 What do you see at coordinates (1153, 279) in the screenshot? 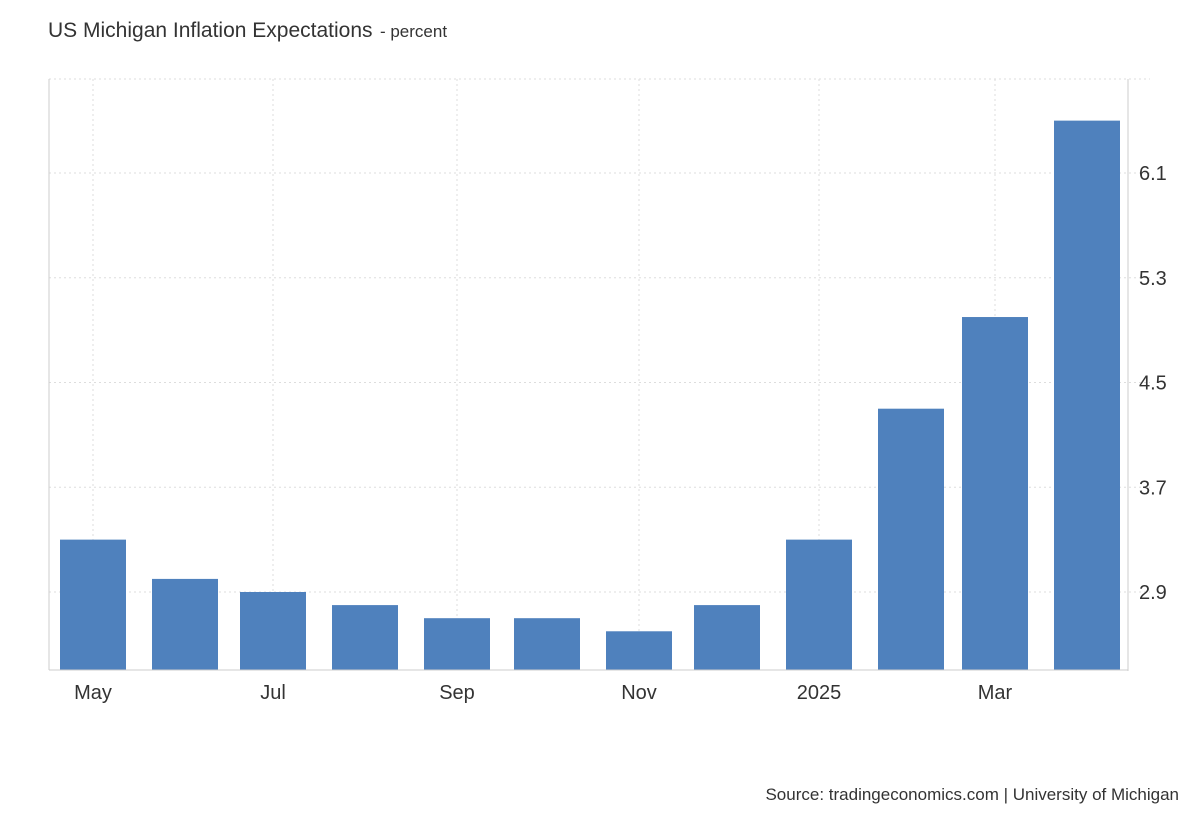
I see `y-tick-label: 5.3` at bounding box center [1153, 279].